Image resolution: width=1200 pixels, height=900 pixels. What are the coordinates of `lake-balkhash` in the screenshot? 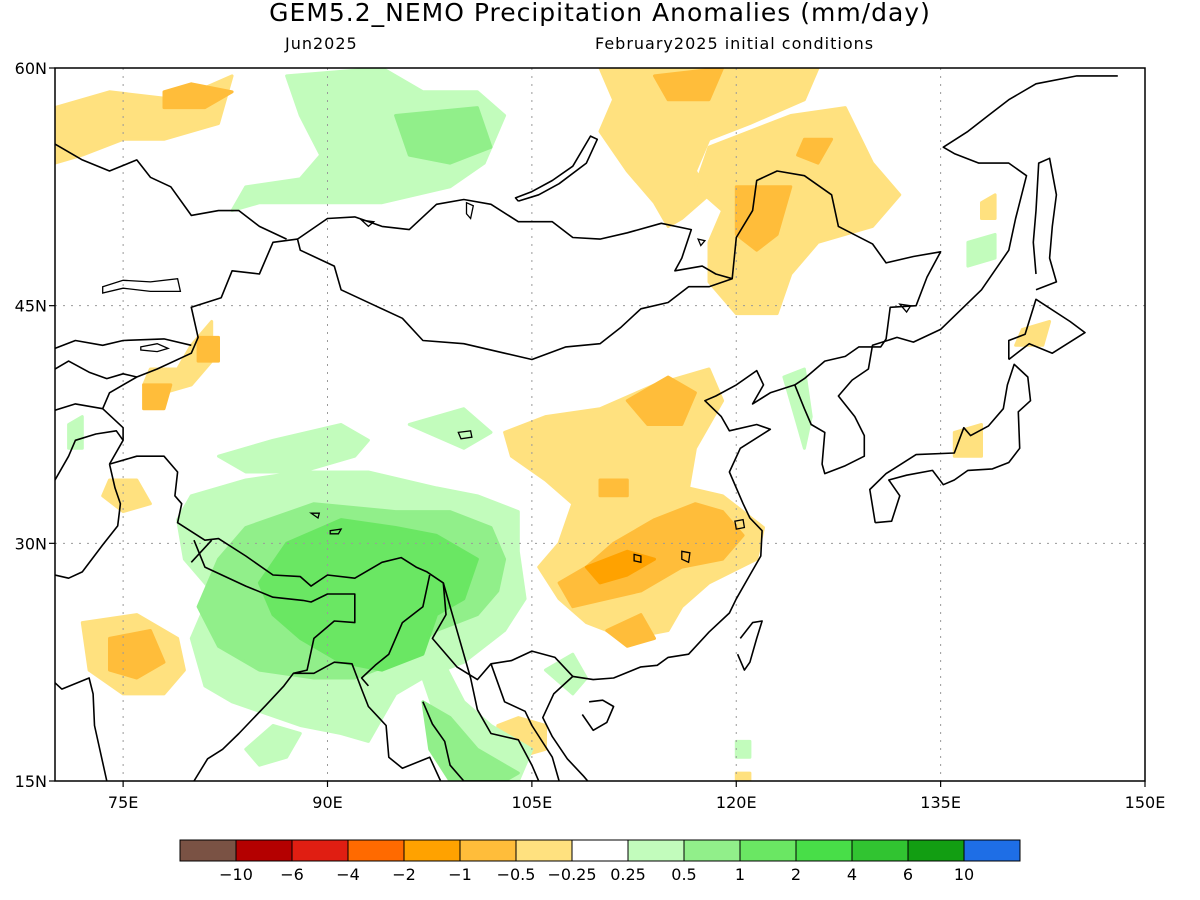 It's located at (142, 285).